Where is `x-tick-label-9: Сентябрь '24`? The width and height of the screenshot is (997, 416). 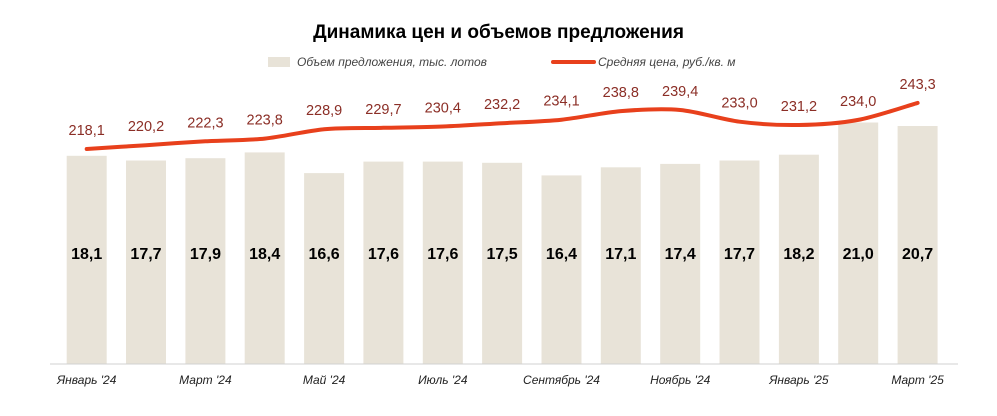
x-tick-label-9: Сентябрь '24 is located at coordinates (561, 380).